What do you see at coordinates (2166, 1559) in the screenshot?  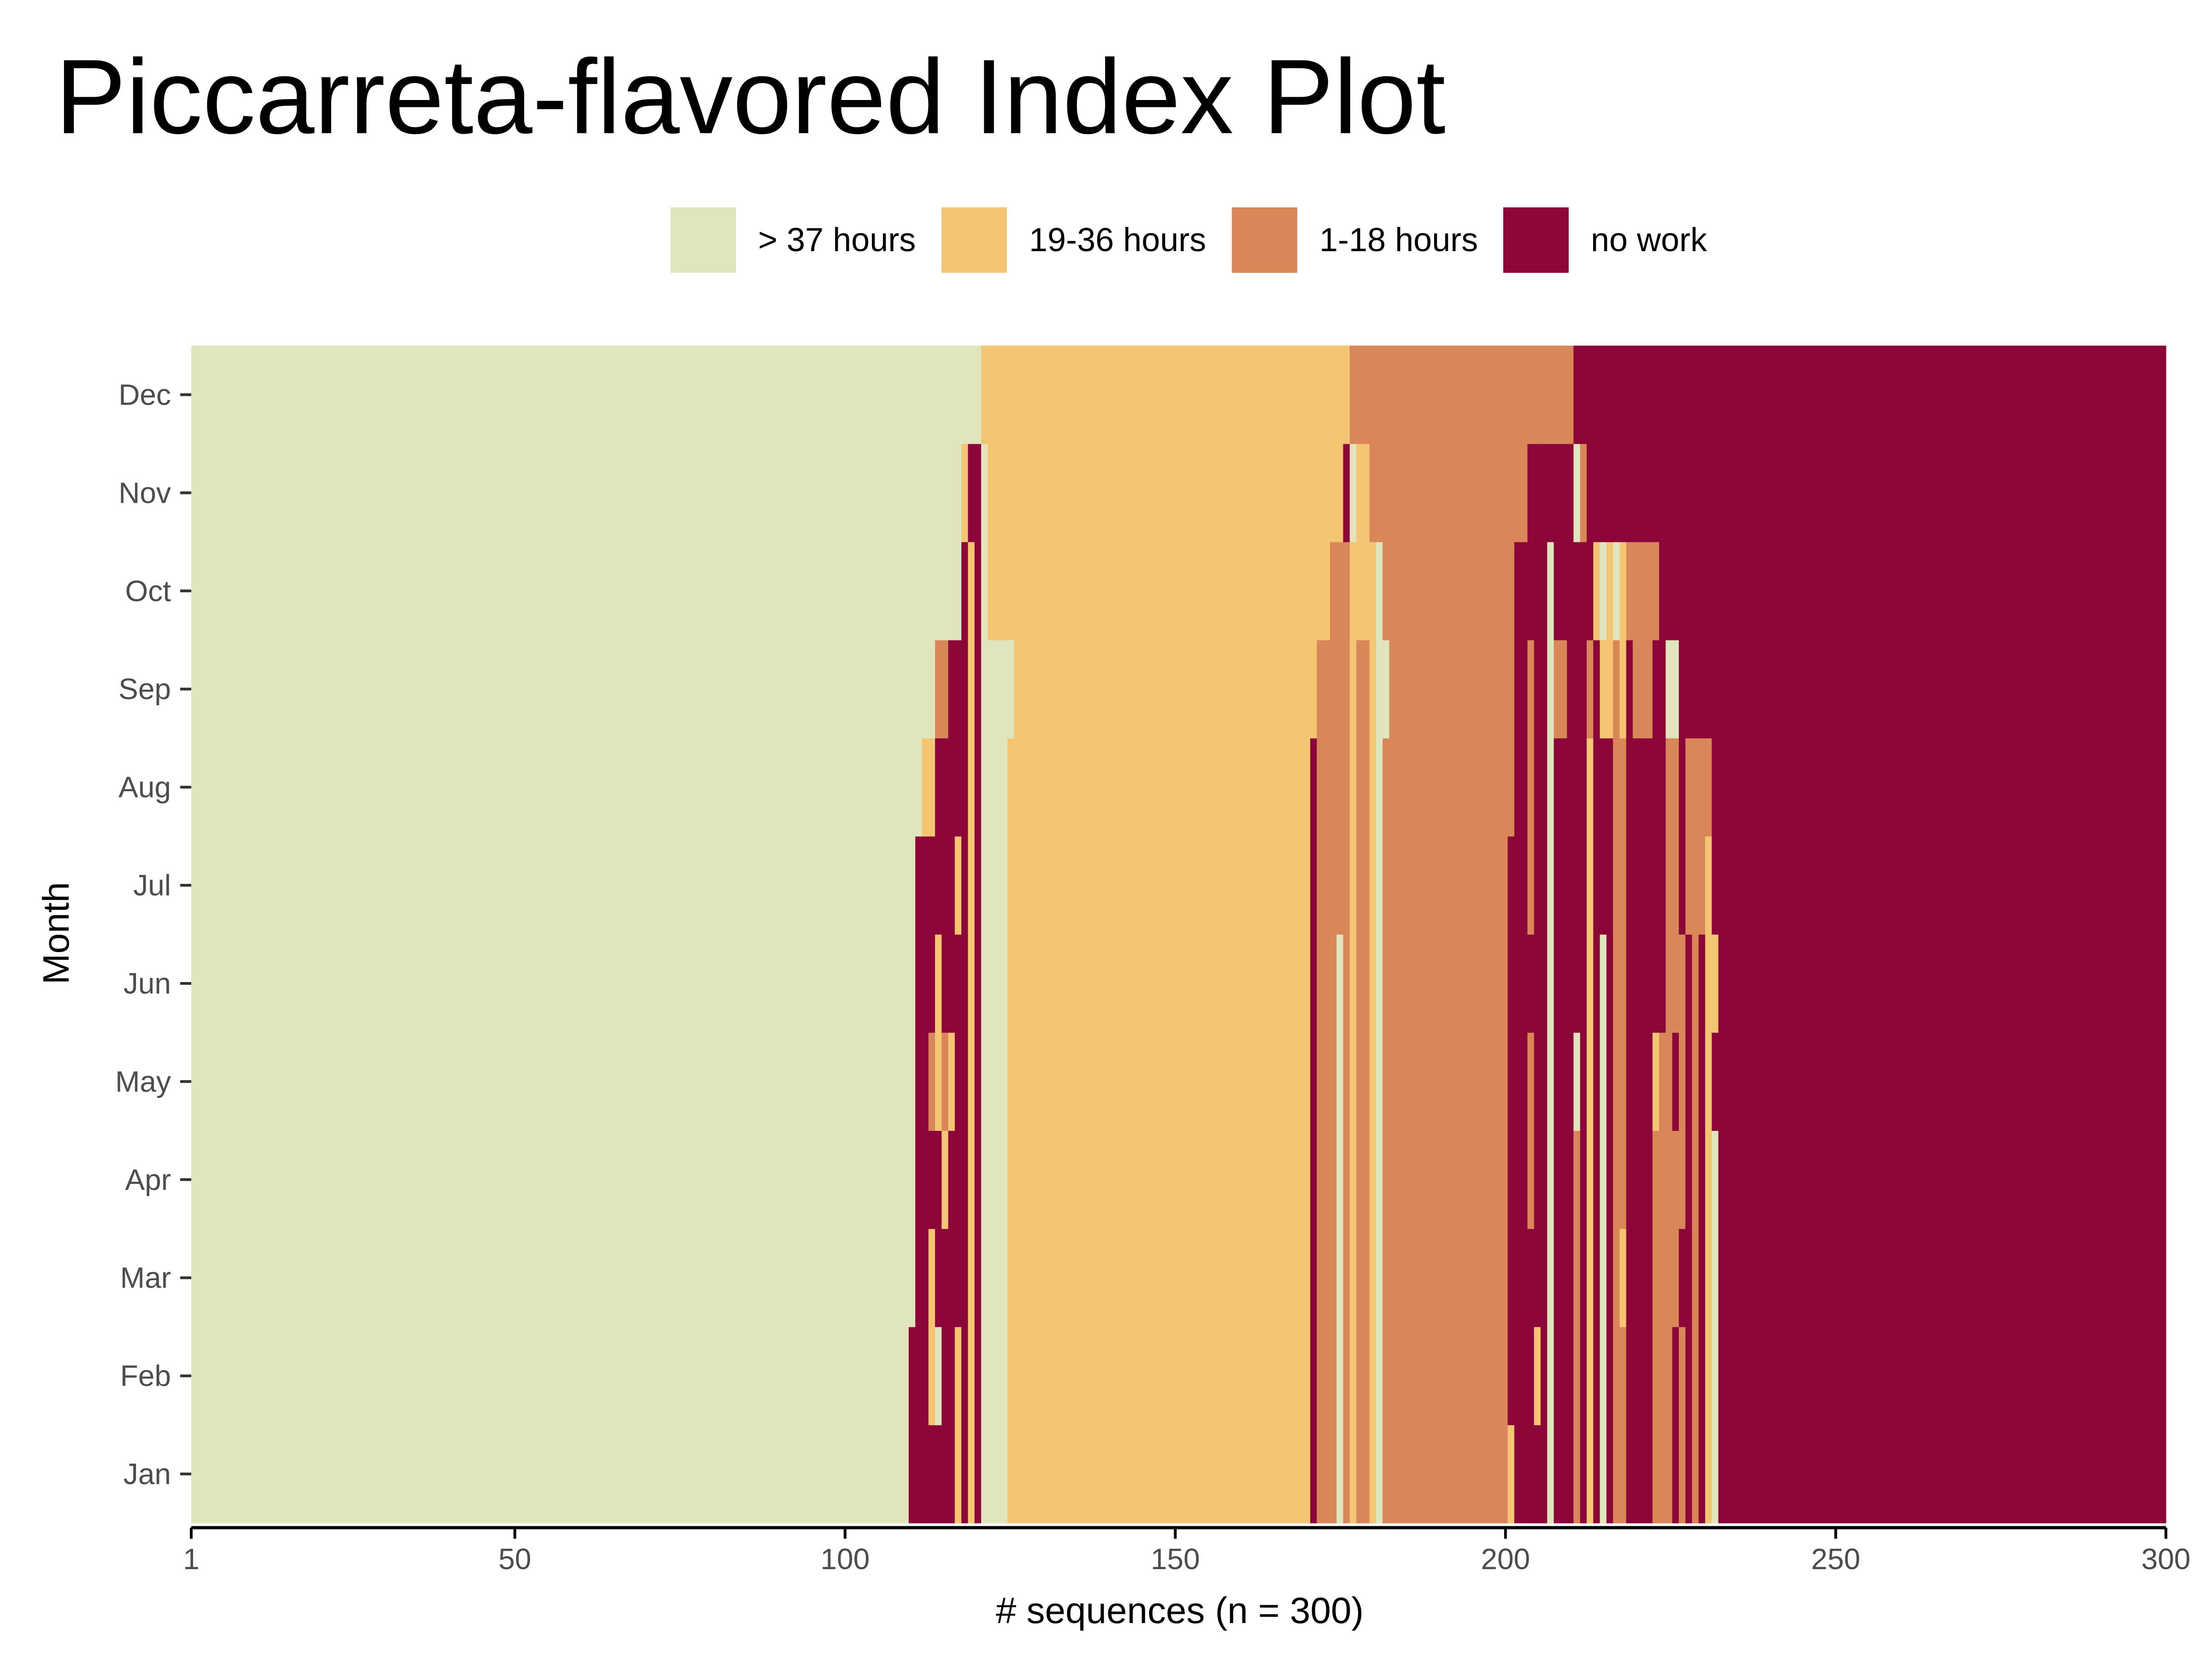 I see `x-tick-label: 300` at bounding box center [2166, 1559].